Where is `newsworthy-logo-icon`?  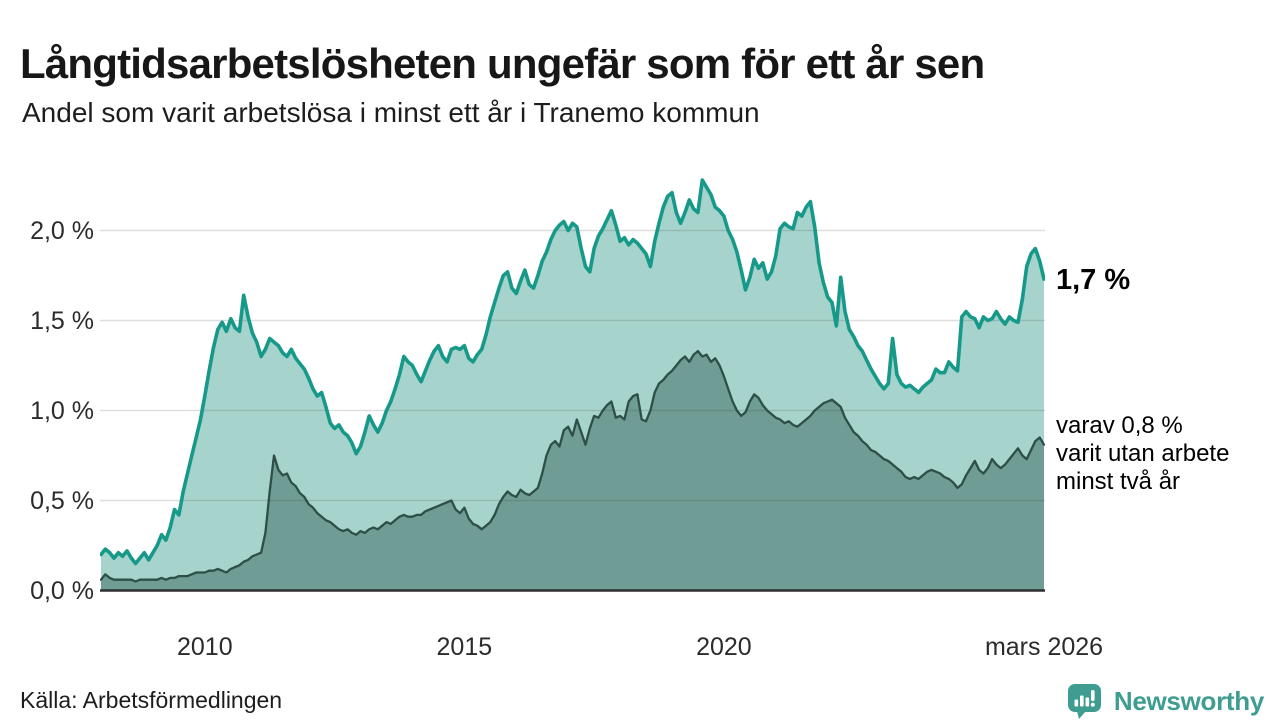
newsworthy-logo-icon is located at coordinates (1084, 701).